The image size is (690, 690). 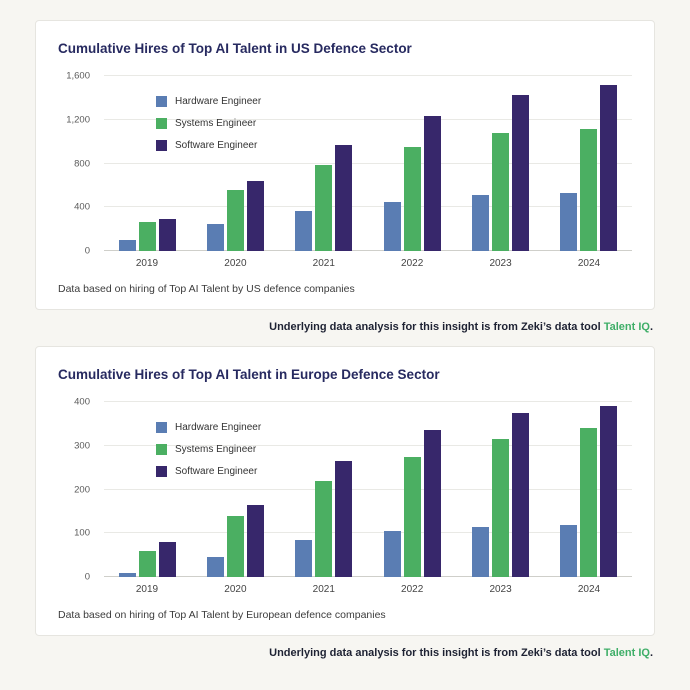 I want to click on legend-item: Hardware Engineer, so click(x=208, y=427).